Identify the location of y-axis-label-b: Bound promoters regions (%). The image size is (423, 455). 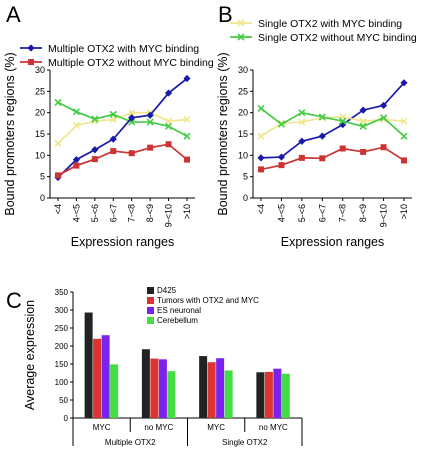
(223, 133).